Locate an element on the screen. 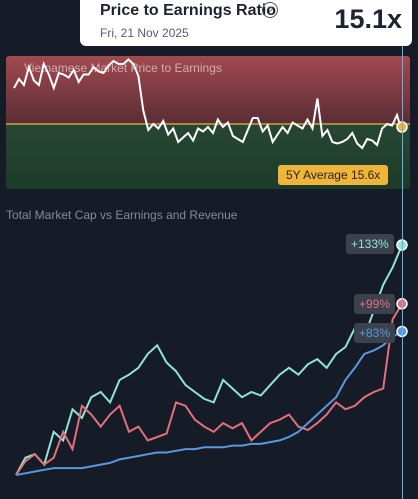 Image resolution: width=418 pixels, height=499 pixels. pe-above-average-zone is located at coordinates (208, 90).